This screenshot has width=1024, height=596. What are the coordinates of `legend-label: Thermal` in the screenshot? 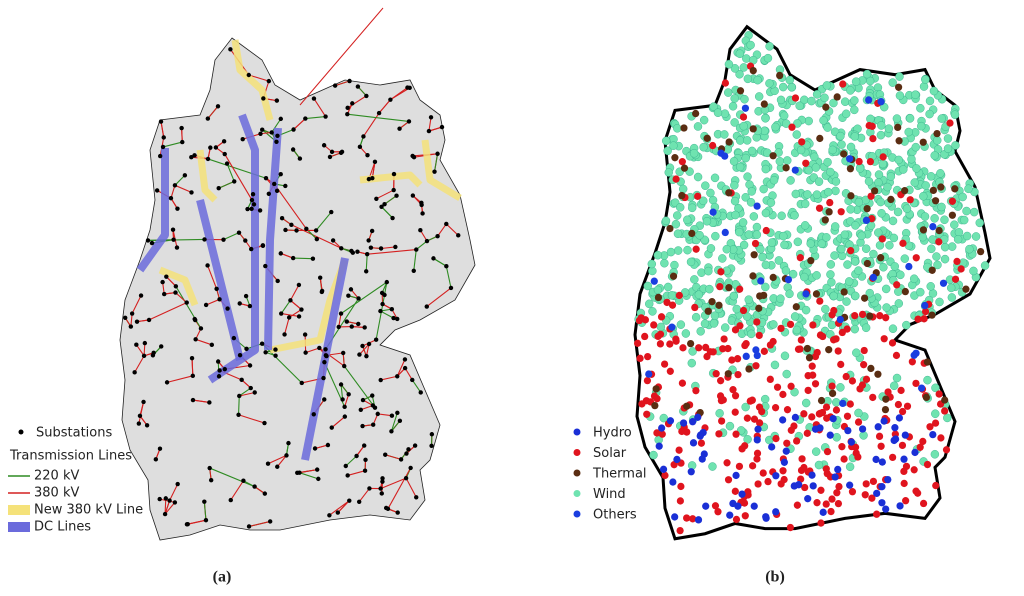 It's located at (619, 474).